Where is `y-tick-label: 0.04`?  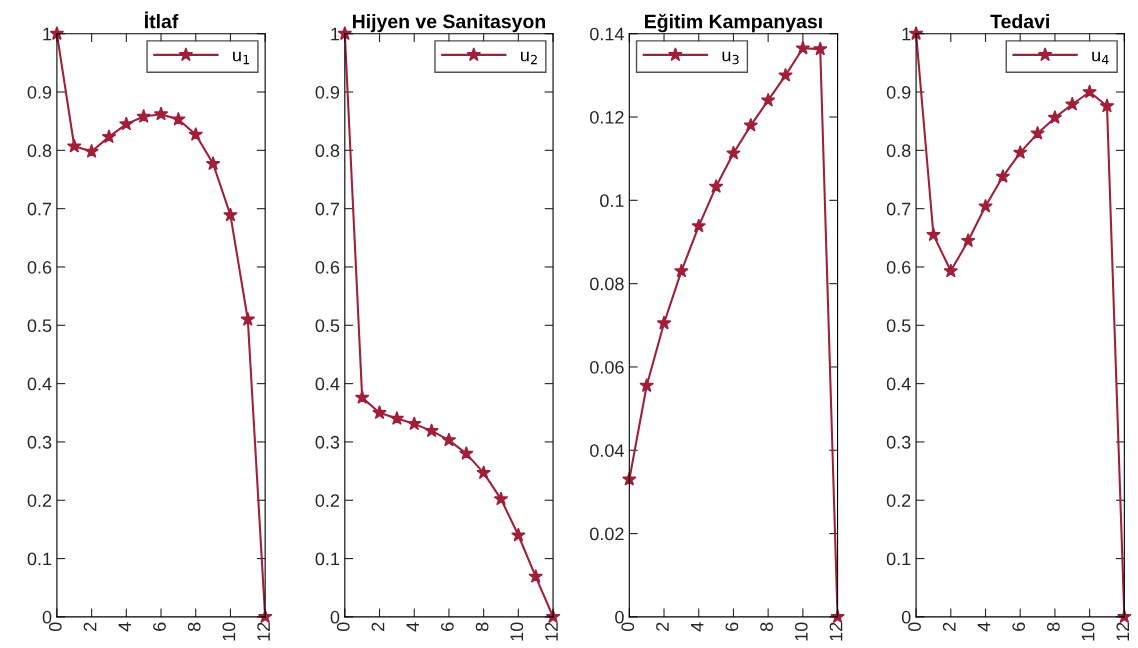 y-tick-label: 0.04 is located at coordinates (607, 450).